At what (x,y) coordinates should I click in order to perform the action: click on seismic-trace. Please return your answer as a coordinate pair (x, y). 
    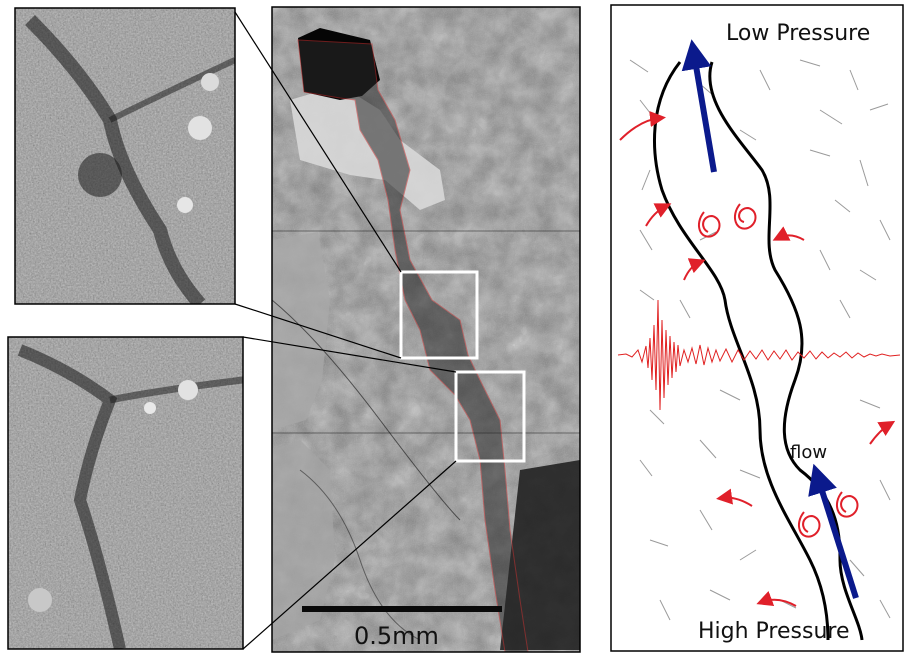
    Looking at the image, I should click on (759, 355).